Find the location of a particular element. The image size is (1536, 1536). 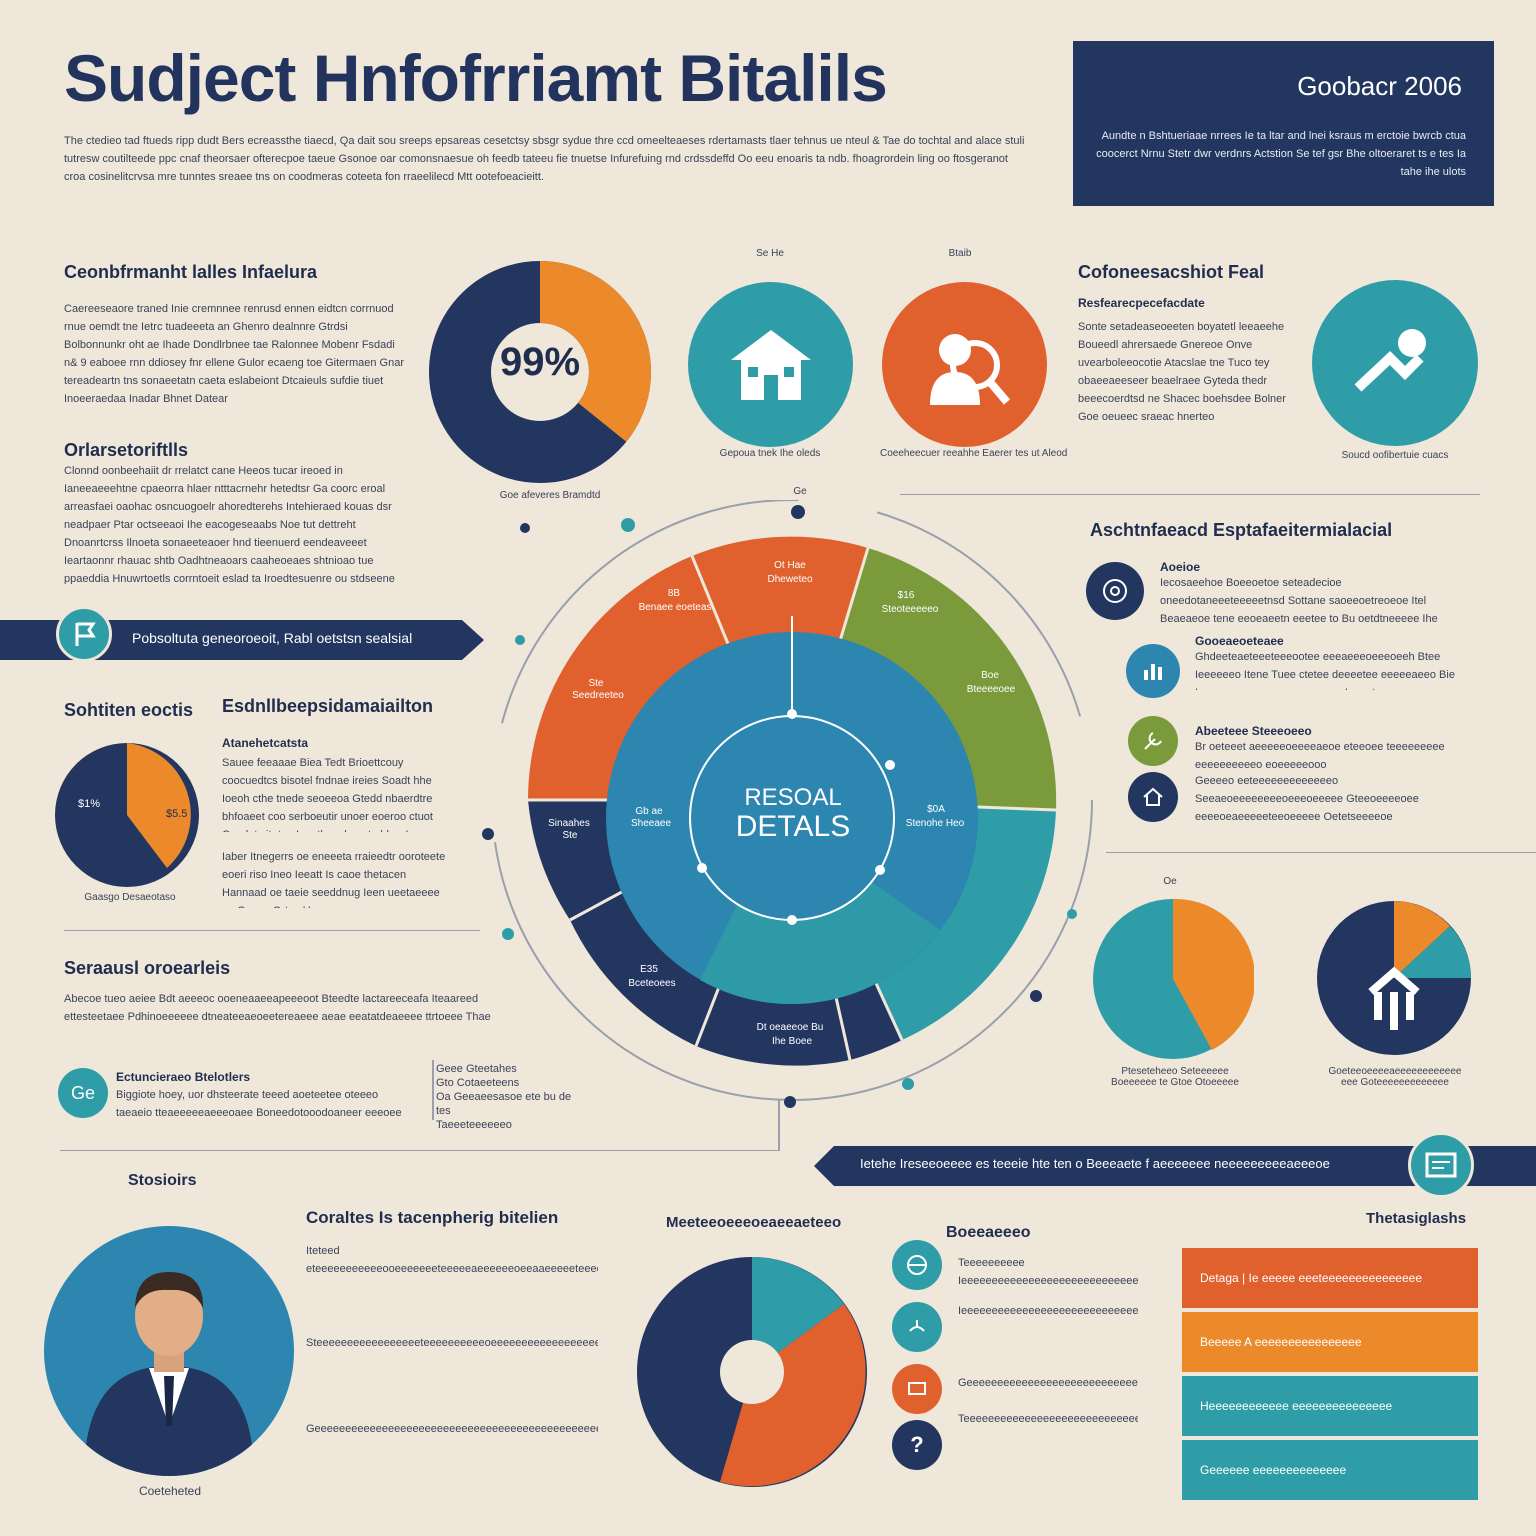

wheel-segment-label: Ihe Boee is located at coordinates (792, 1041).